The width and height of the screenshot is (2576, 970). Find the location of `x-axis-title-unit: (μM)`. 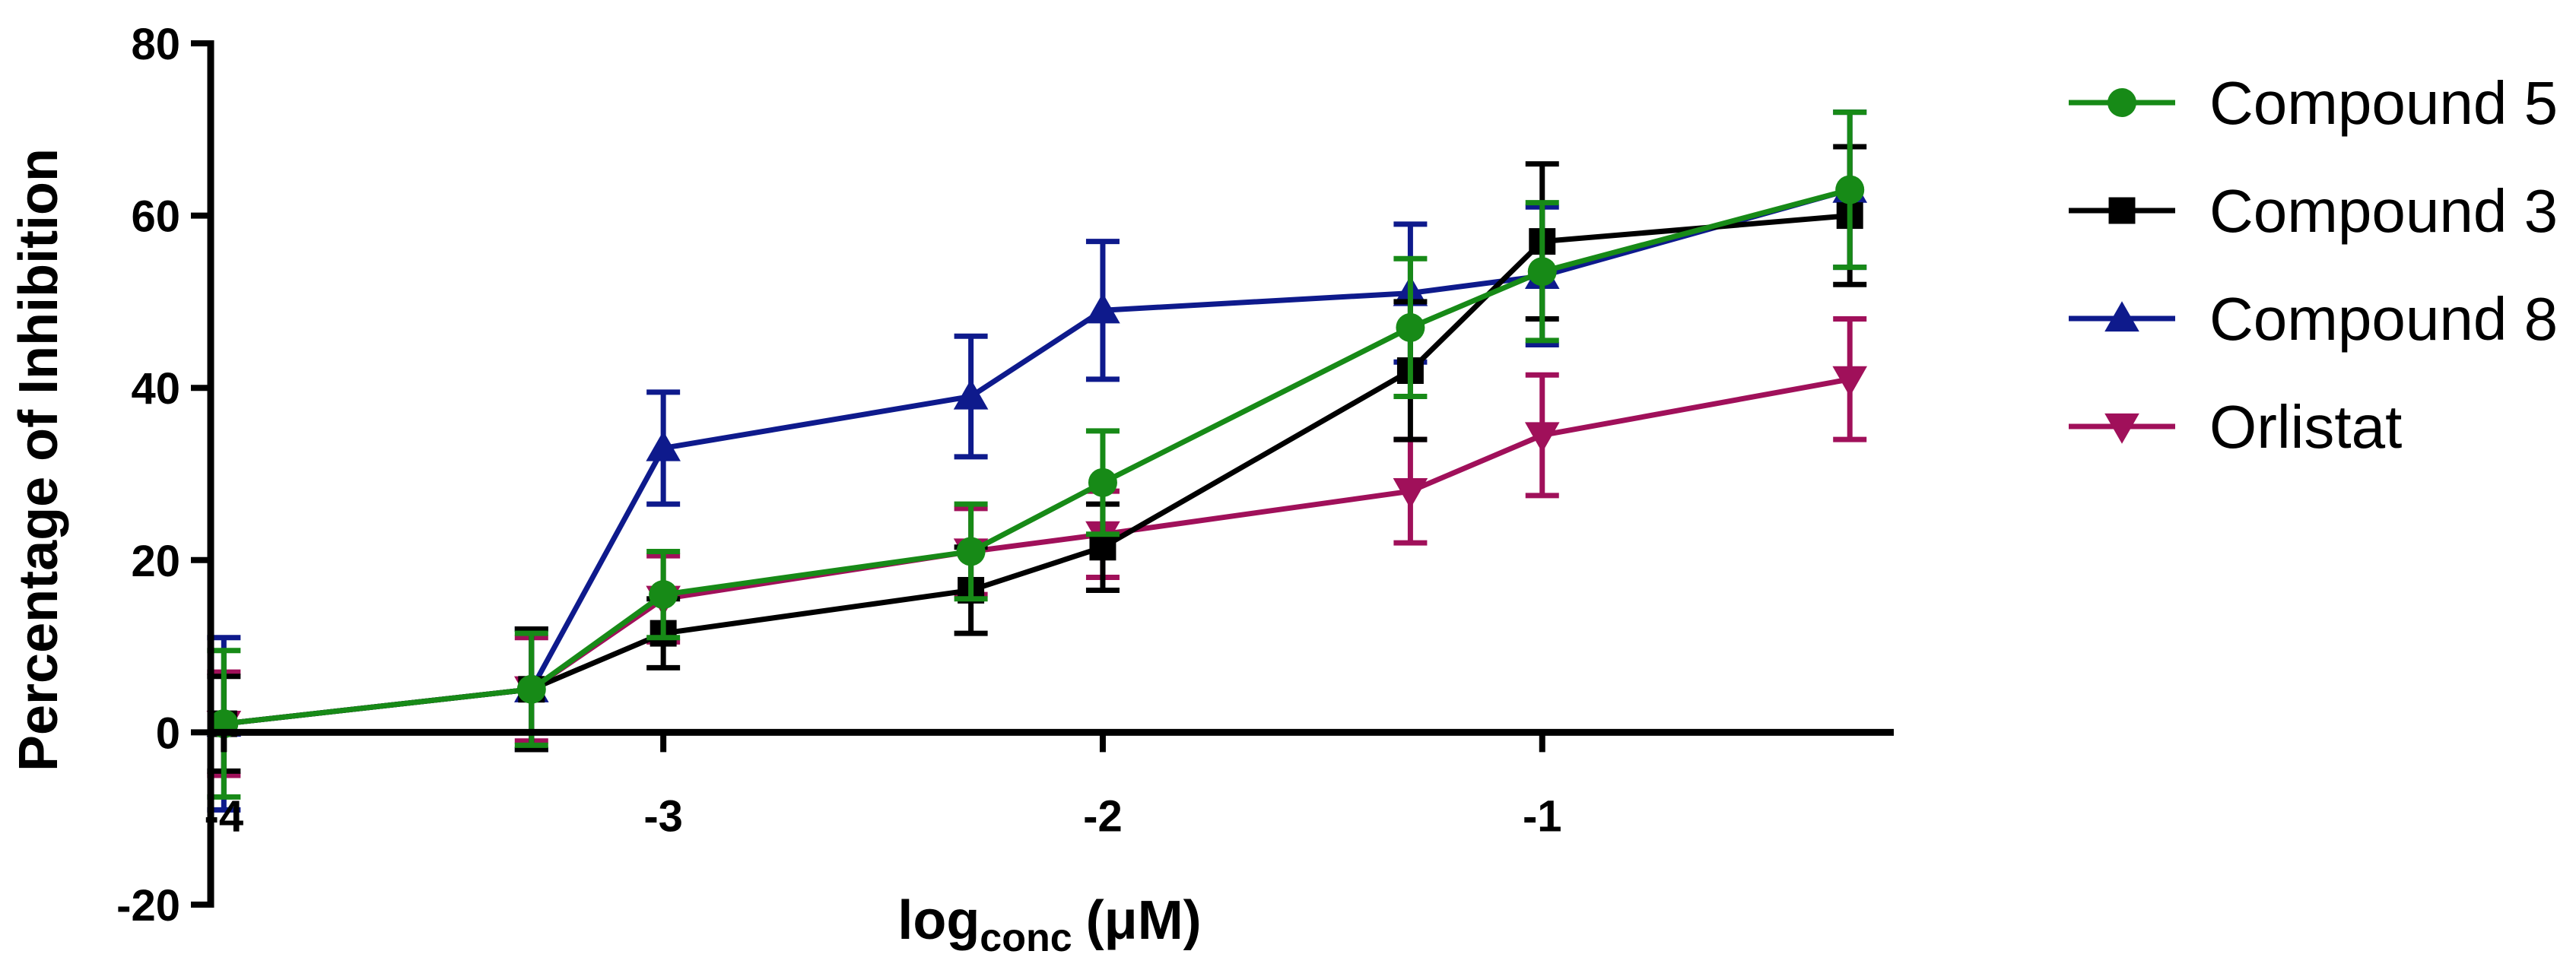

x-axis-title-unit: (μM) is located at coordinates (1144, 920).